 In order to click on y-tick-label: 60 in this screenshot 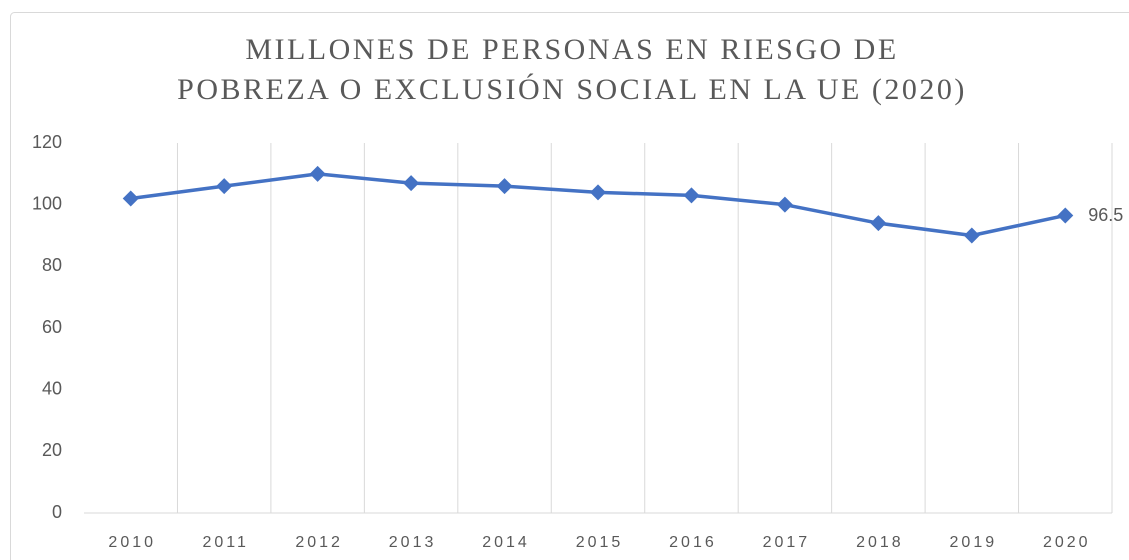, I will do `click(52, 327)`.